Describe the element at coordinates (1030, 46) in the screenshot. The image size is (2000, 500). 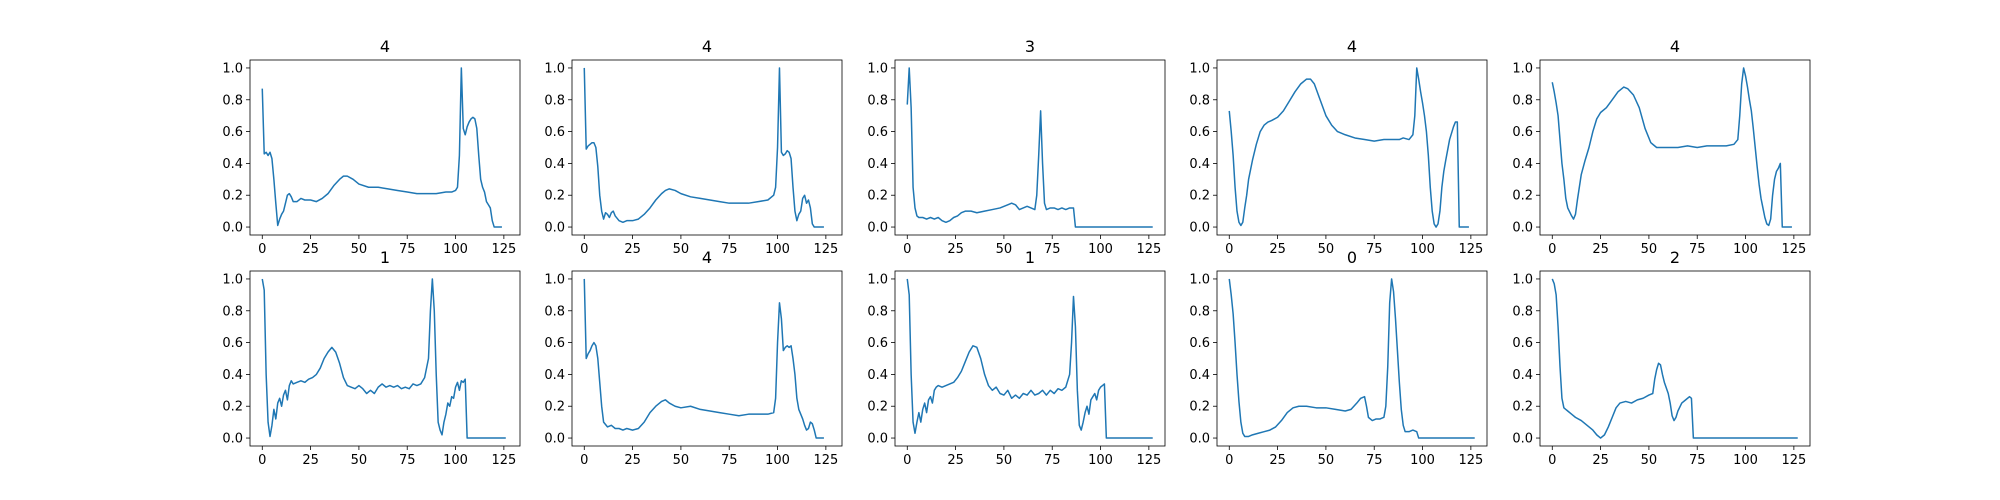
I see `subplot-title: 3` at that location.